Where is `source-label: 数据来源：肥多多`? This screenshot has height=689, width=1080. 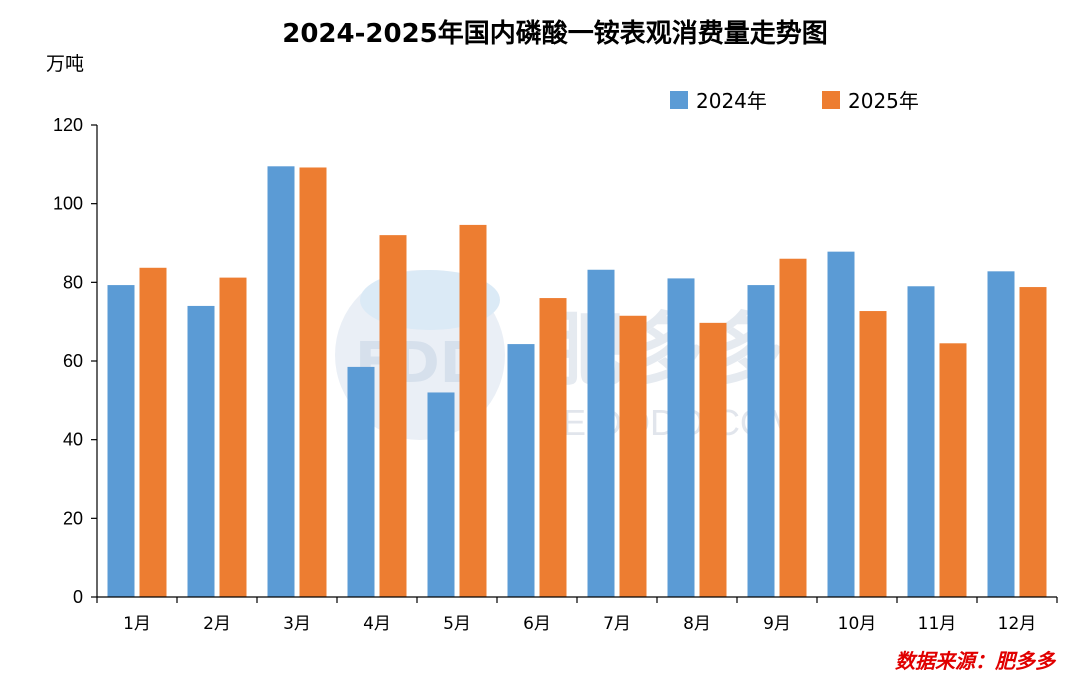
source-label: 数据来源：肥多多 is located at coordinates (976, 661).